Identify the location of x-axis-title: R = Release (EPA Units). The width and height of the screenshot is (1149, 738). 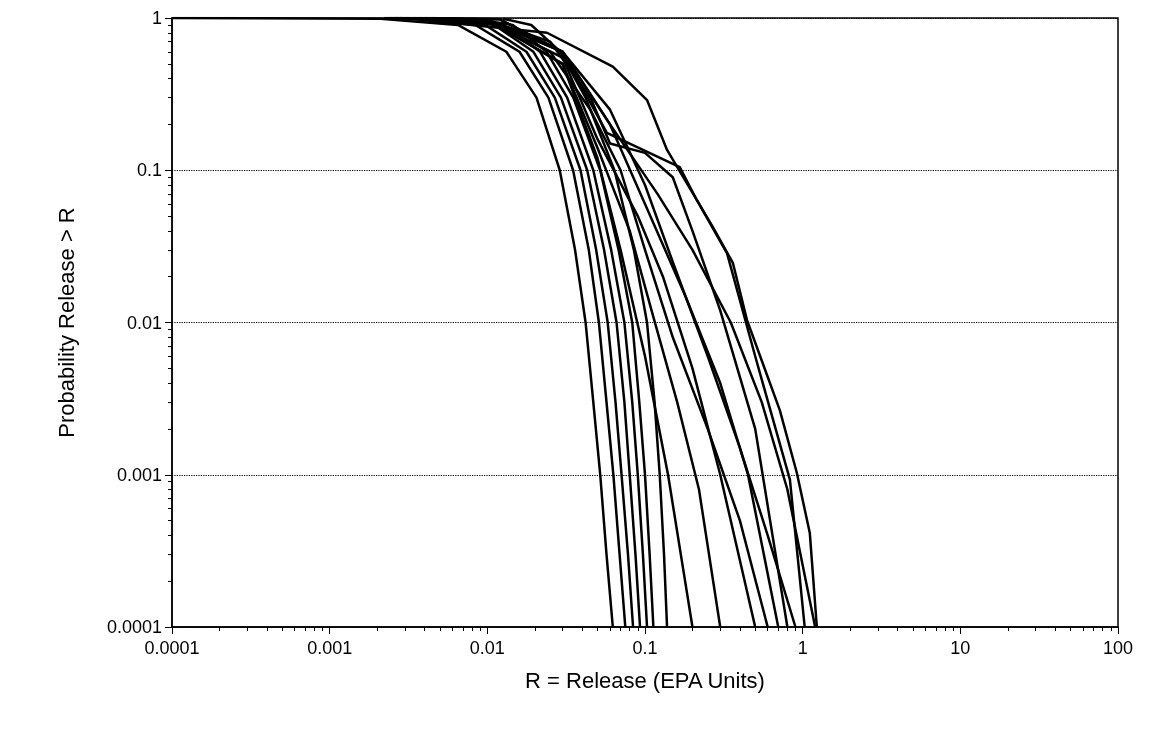
(645, 680).